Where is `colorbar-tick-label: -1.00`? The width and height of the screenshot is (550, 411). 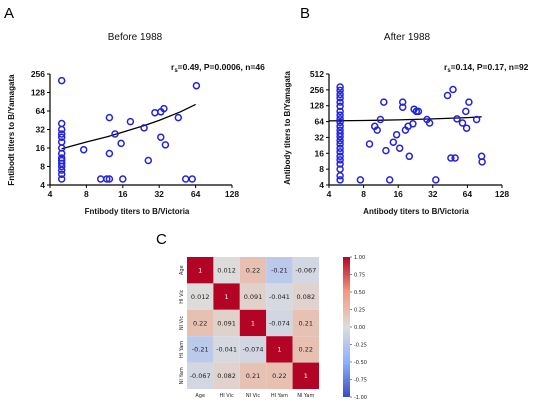
colorbar-tick-label: -1.00 is located at coordinates (360, 398).